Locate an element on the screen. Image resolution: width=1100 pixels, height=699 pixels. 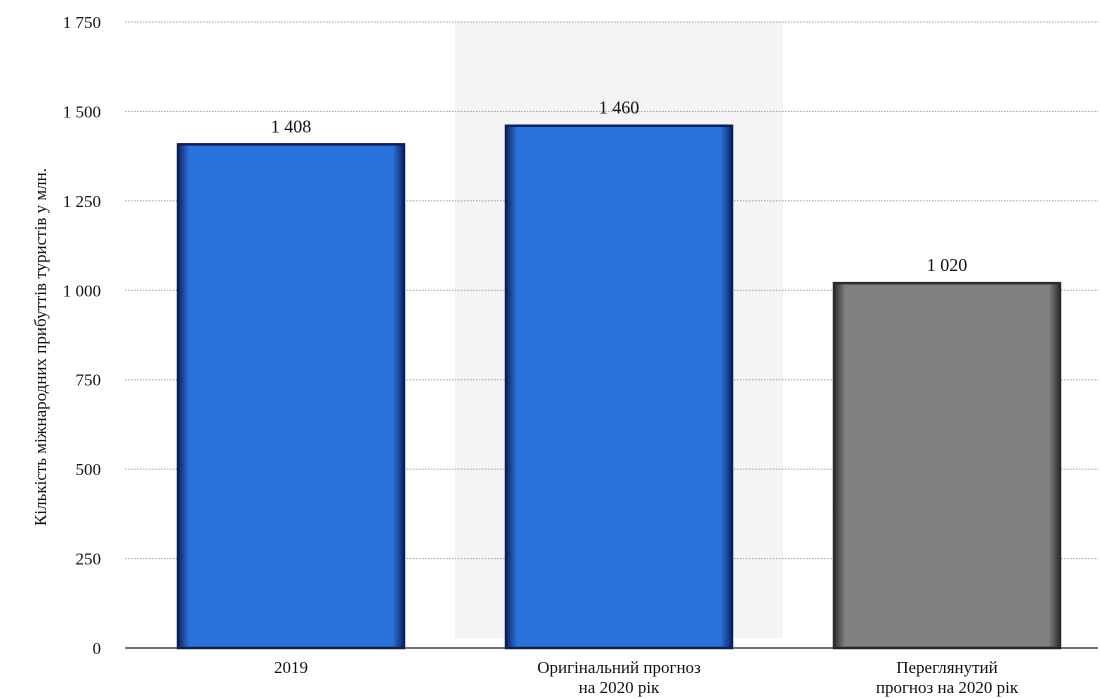
x-category-label: Переглянутий прогноз на 2020 рік is located at coordinates (947, 677).